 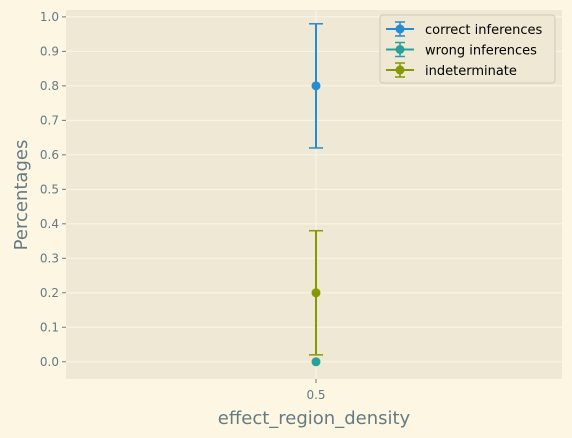 What do you see at coordinates (49, 258) in the screenshot?
I see `y-tick-label: 0.3` at bounding box center [49, 258].